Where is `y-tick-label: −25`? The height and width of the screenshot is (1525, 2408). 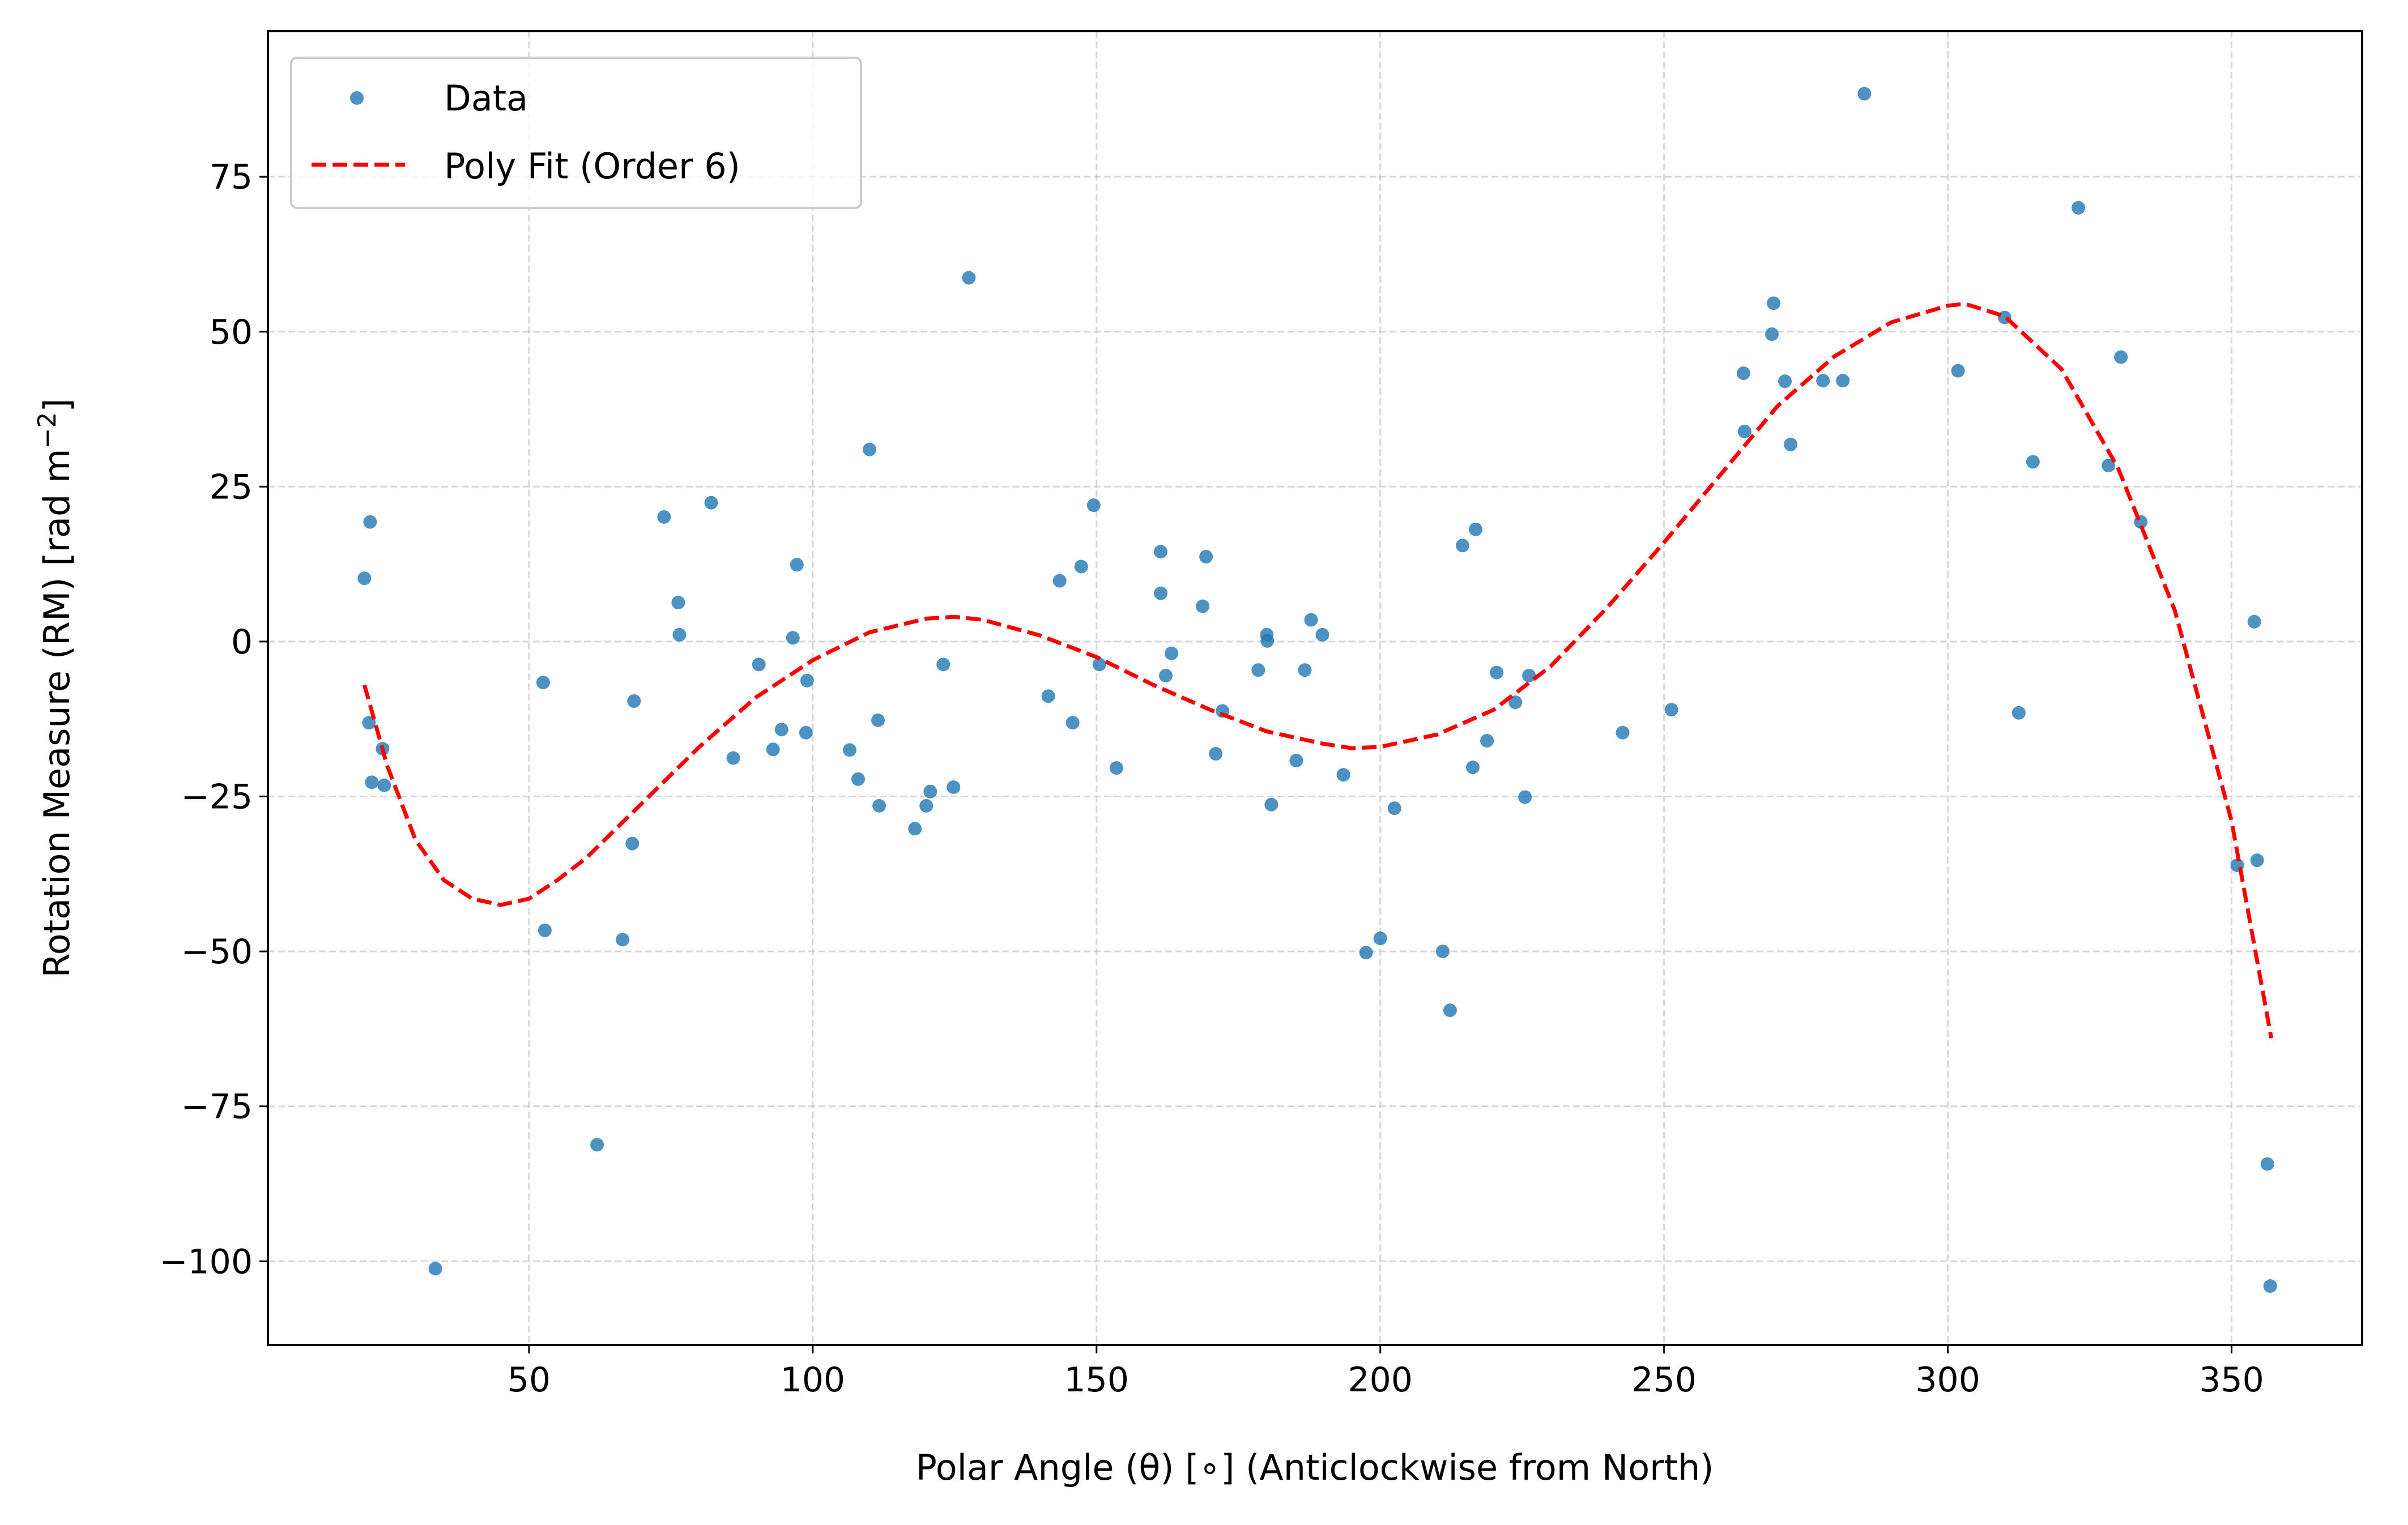 y-tick-label: −25 is located at coordinates (217, 798).